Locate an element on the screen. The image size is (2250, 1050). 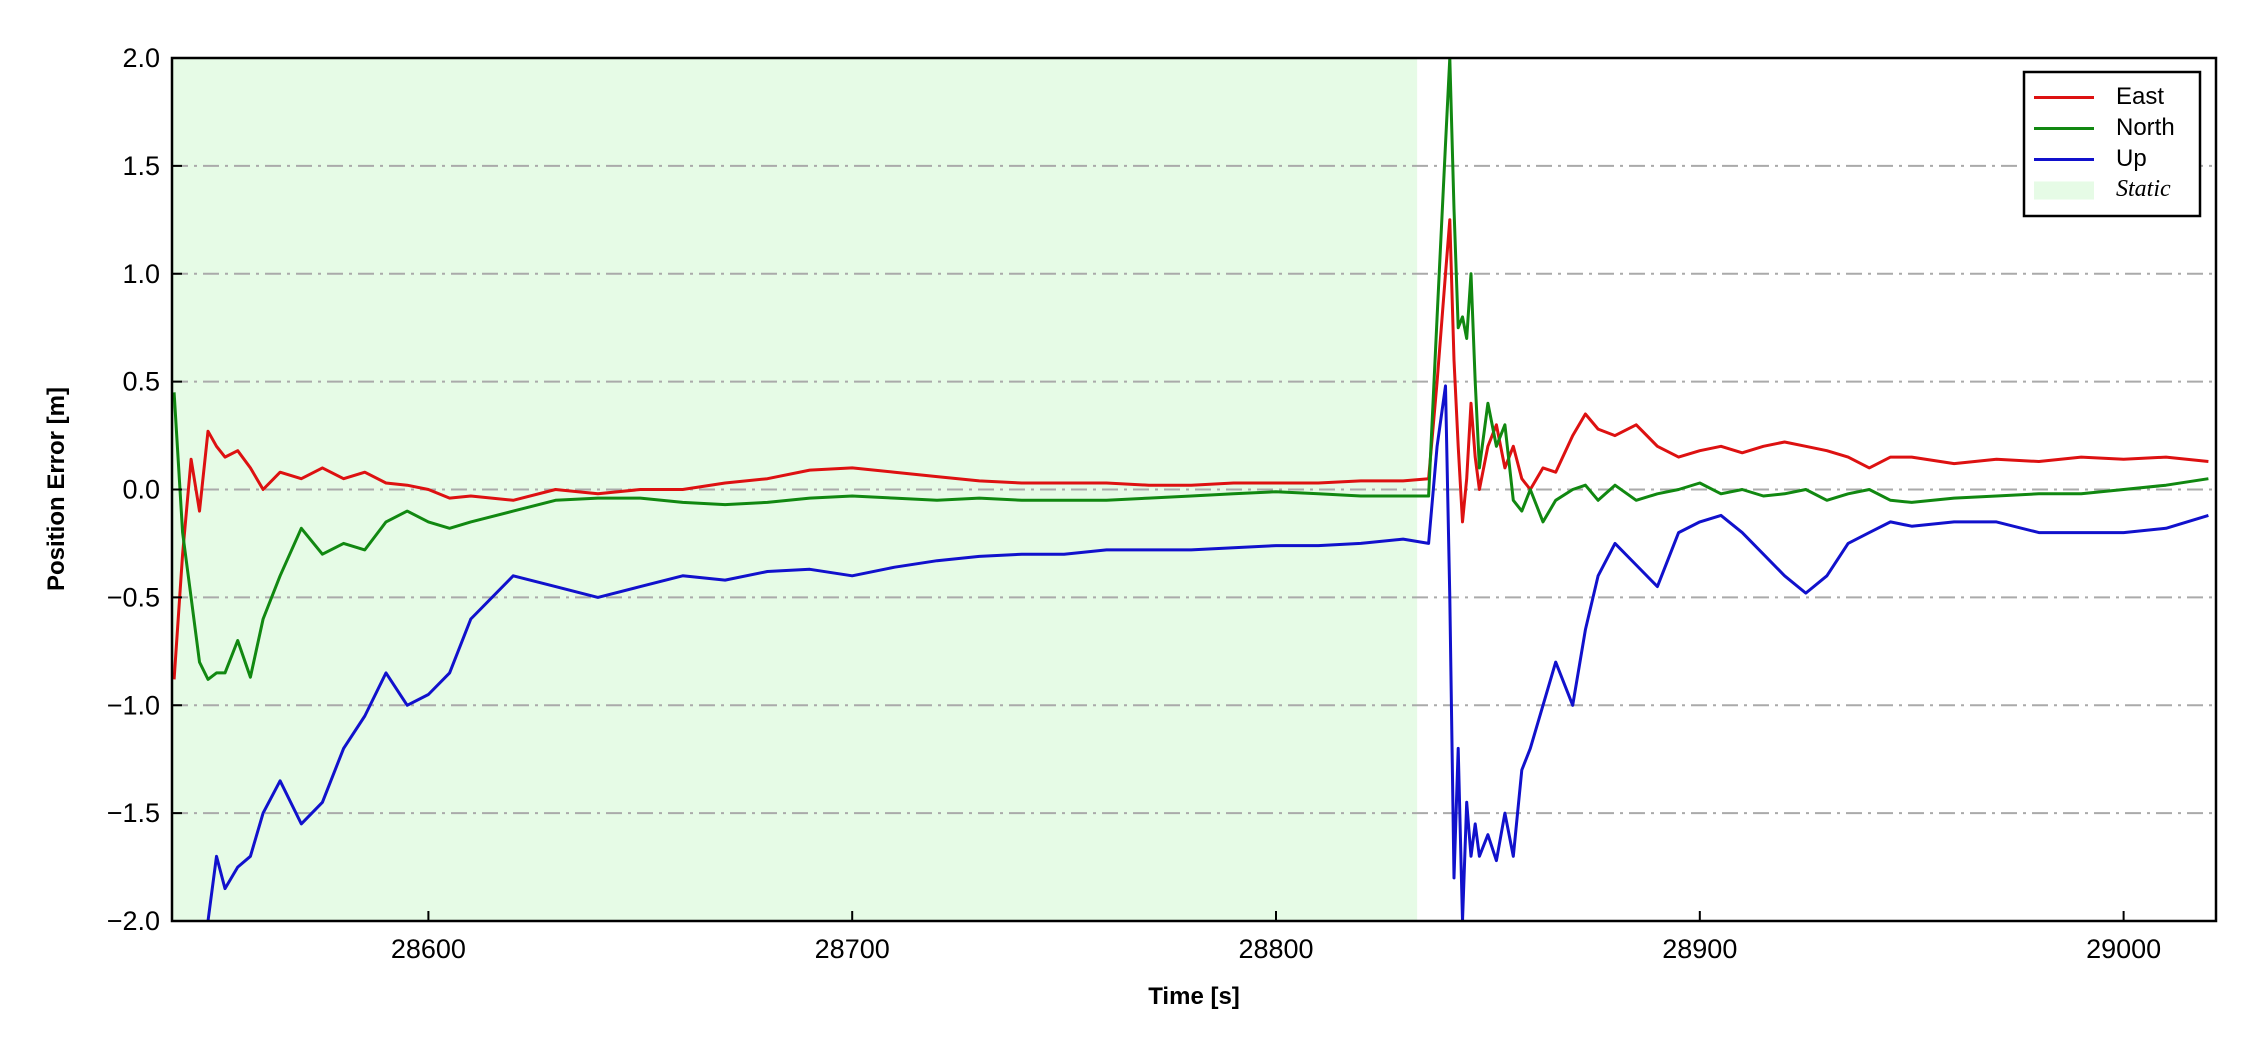
x-tick-label: 28700 is located at coordinates (852, 949).